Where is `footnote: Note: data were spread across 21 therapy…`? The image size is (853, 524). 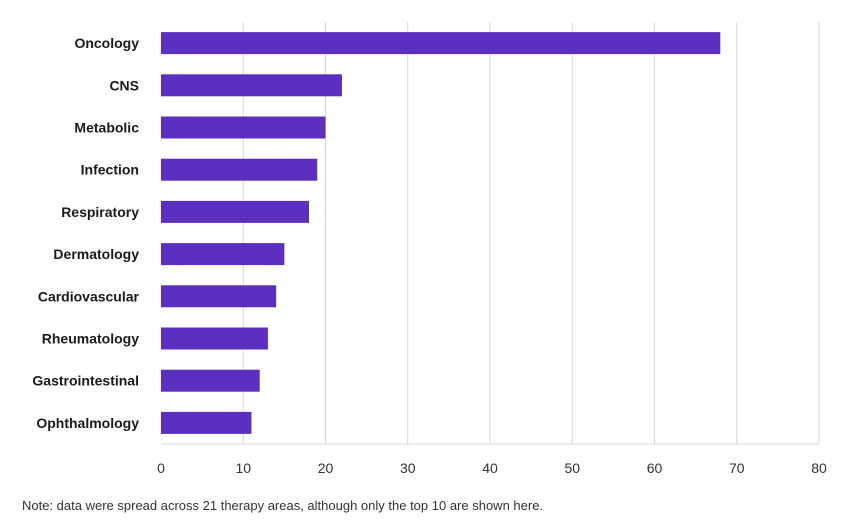 footnote: Note: data were spread across 21 therapy… is located at coordinates (283, 505).